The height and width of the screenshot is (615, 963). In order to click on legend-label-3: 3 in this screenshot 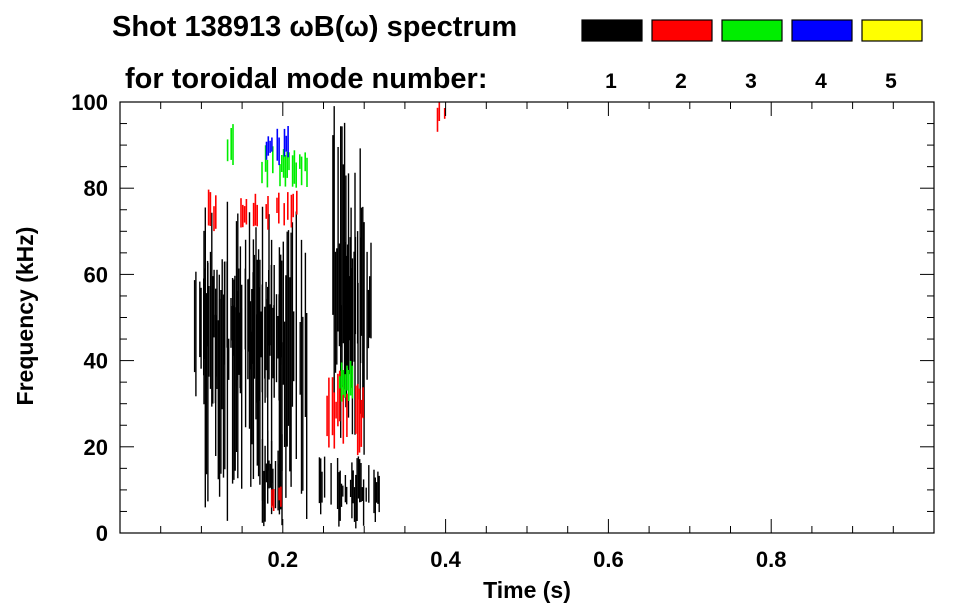, I will do `click(751, 81)`.